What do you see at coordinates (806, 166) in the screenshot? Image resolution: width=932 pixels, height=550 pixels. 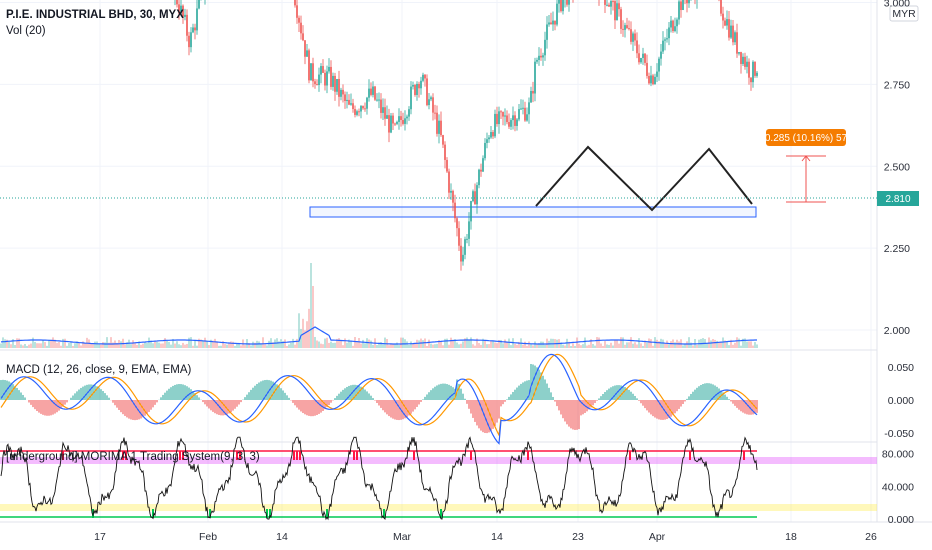 I see `price-range-measure: 0.285 (10.16%) 57` at bounding box center [806, 166].